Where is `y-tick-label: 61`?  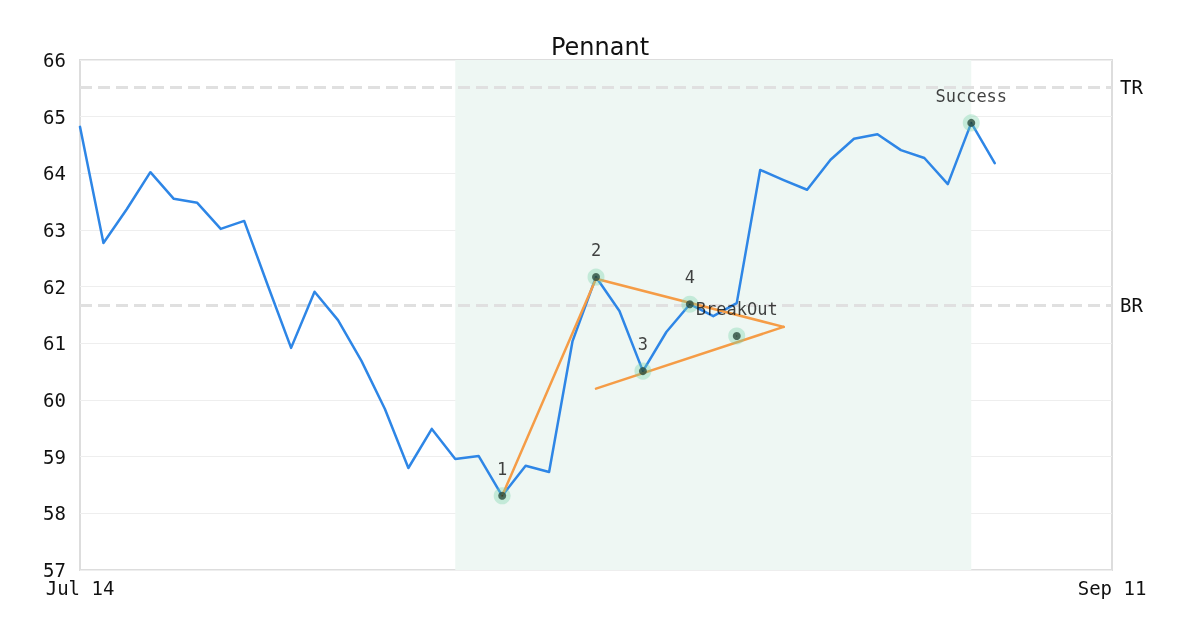
y-tick-label: 61 is located at coordinates (54, 343).